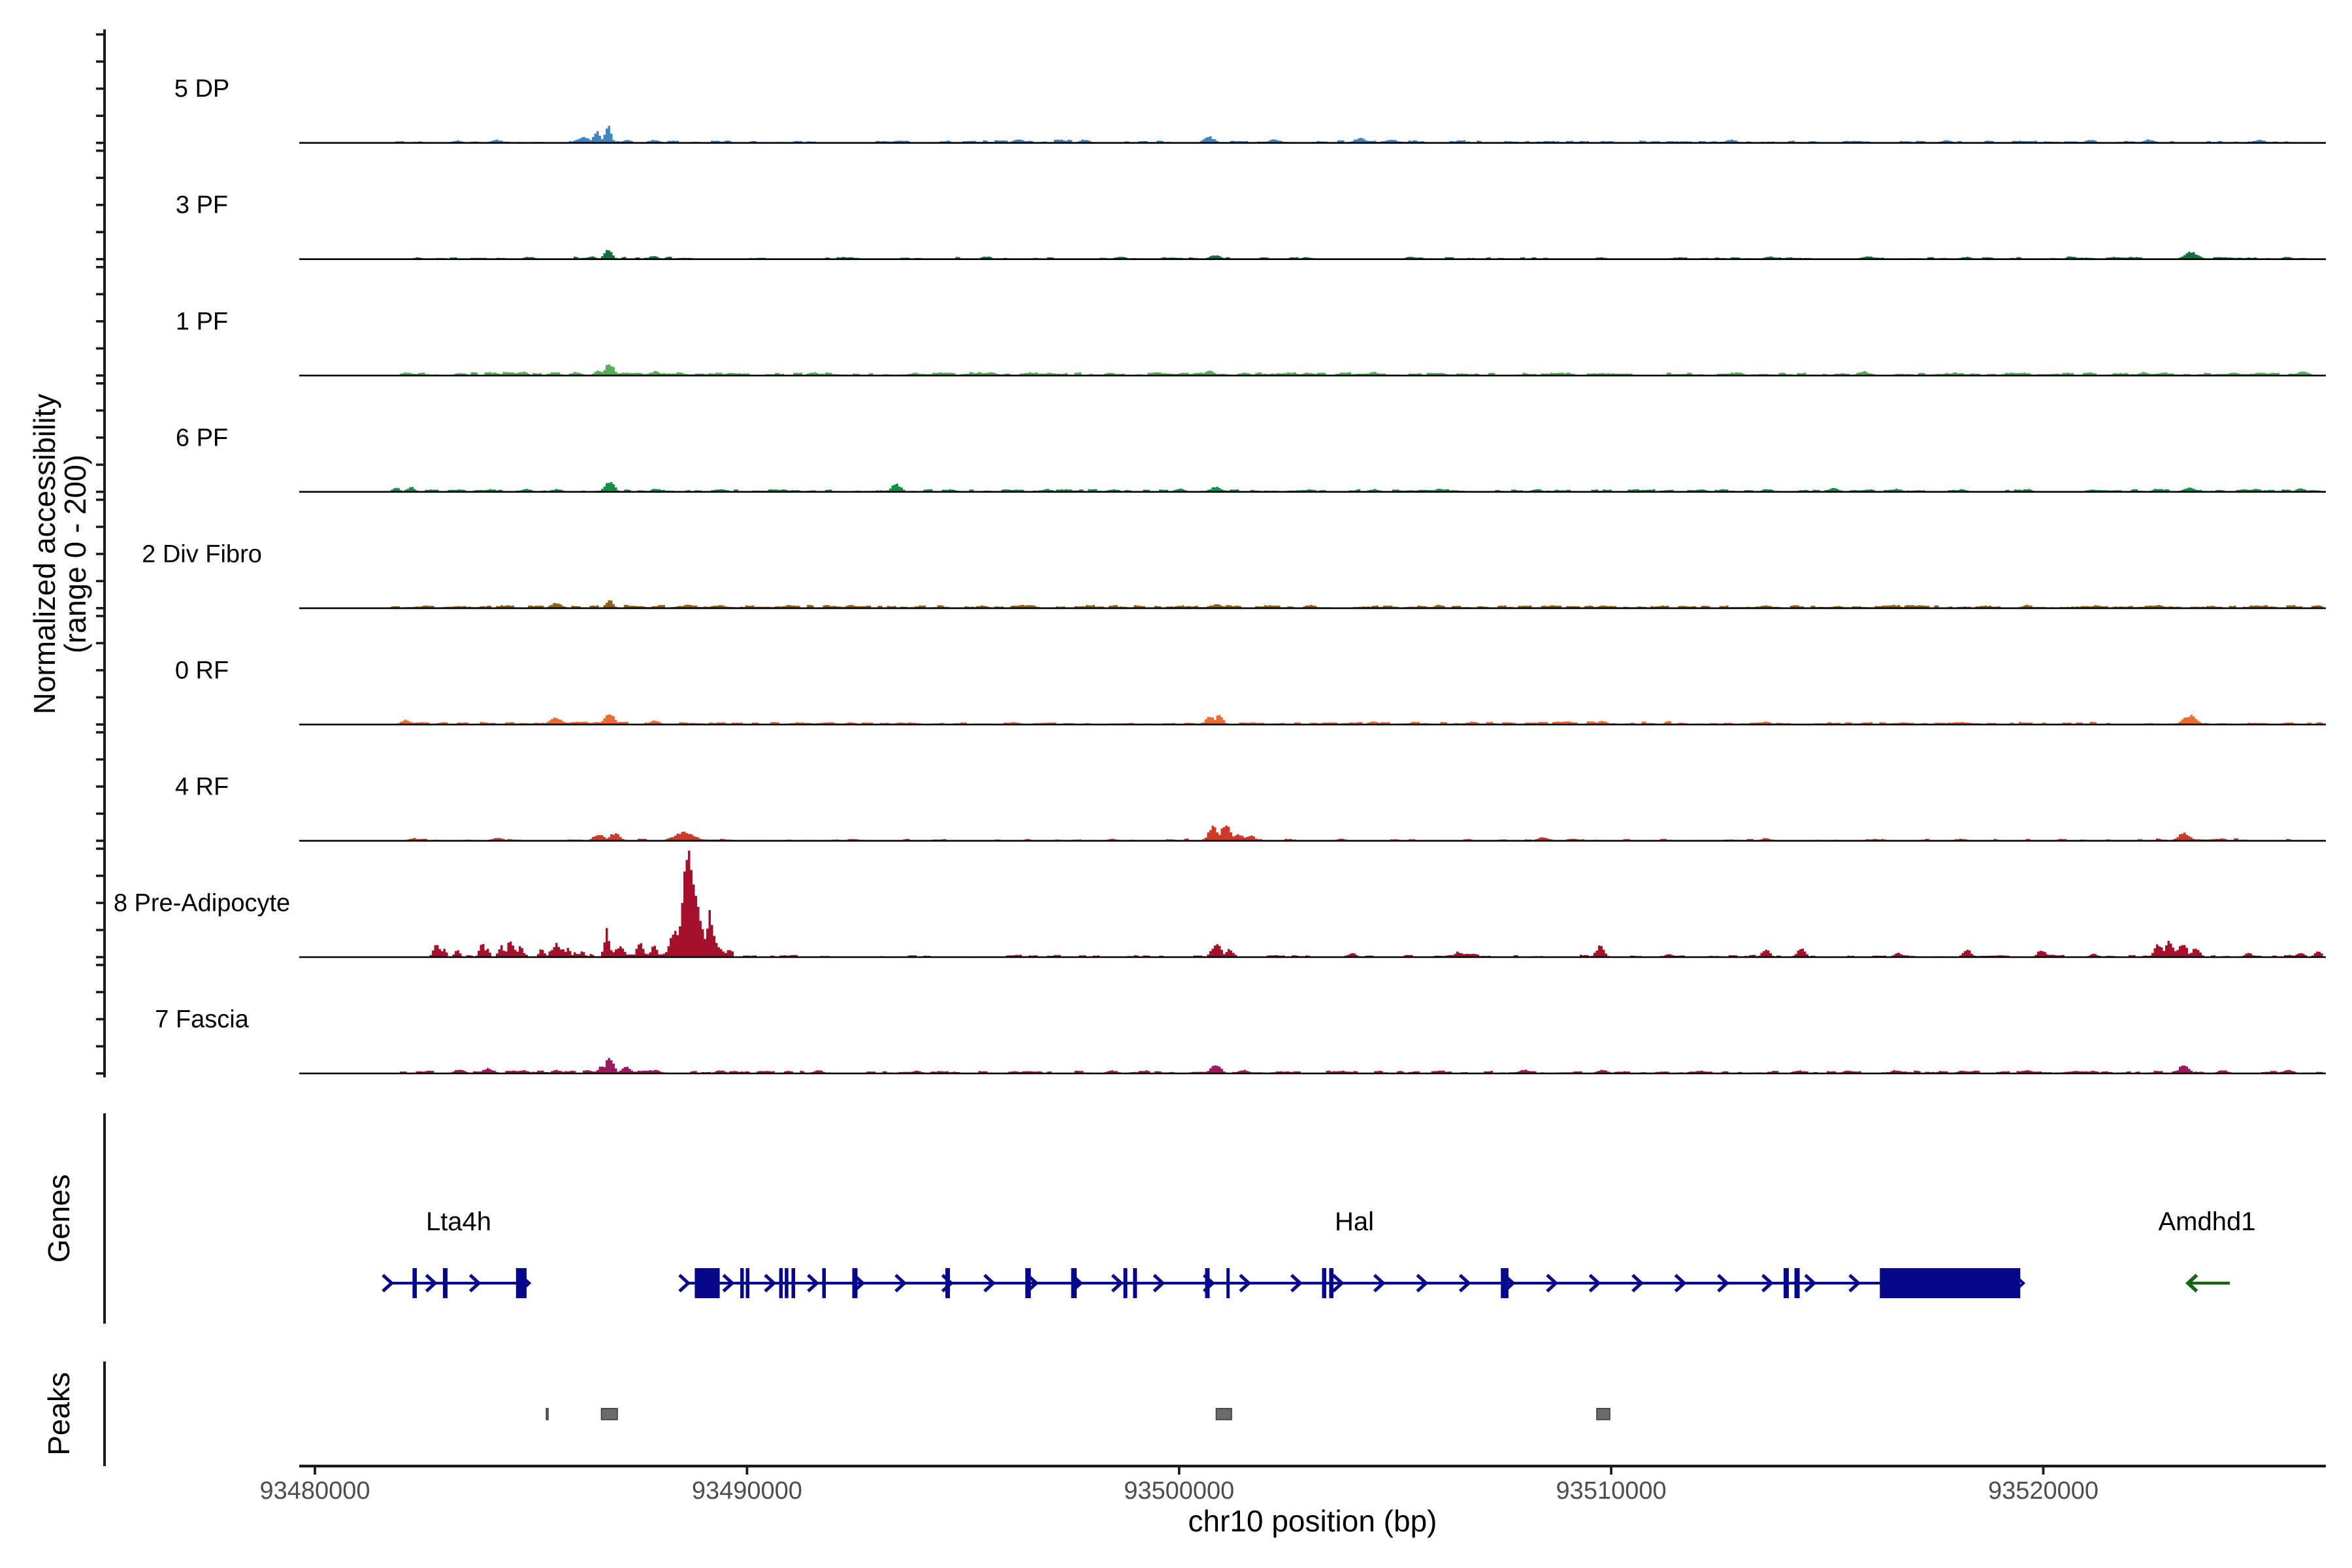  What do you see at coordinates (44, 554) in the screenshot?
I see `svg-text: Normalized accessibility` at bounding box center [44, 554].